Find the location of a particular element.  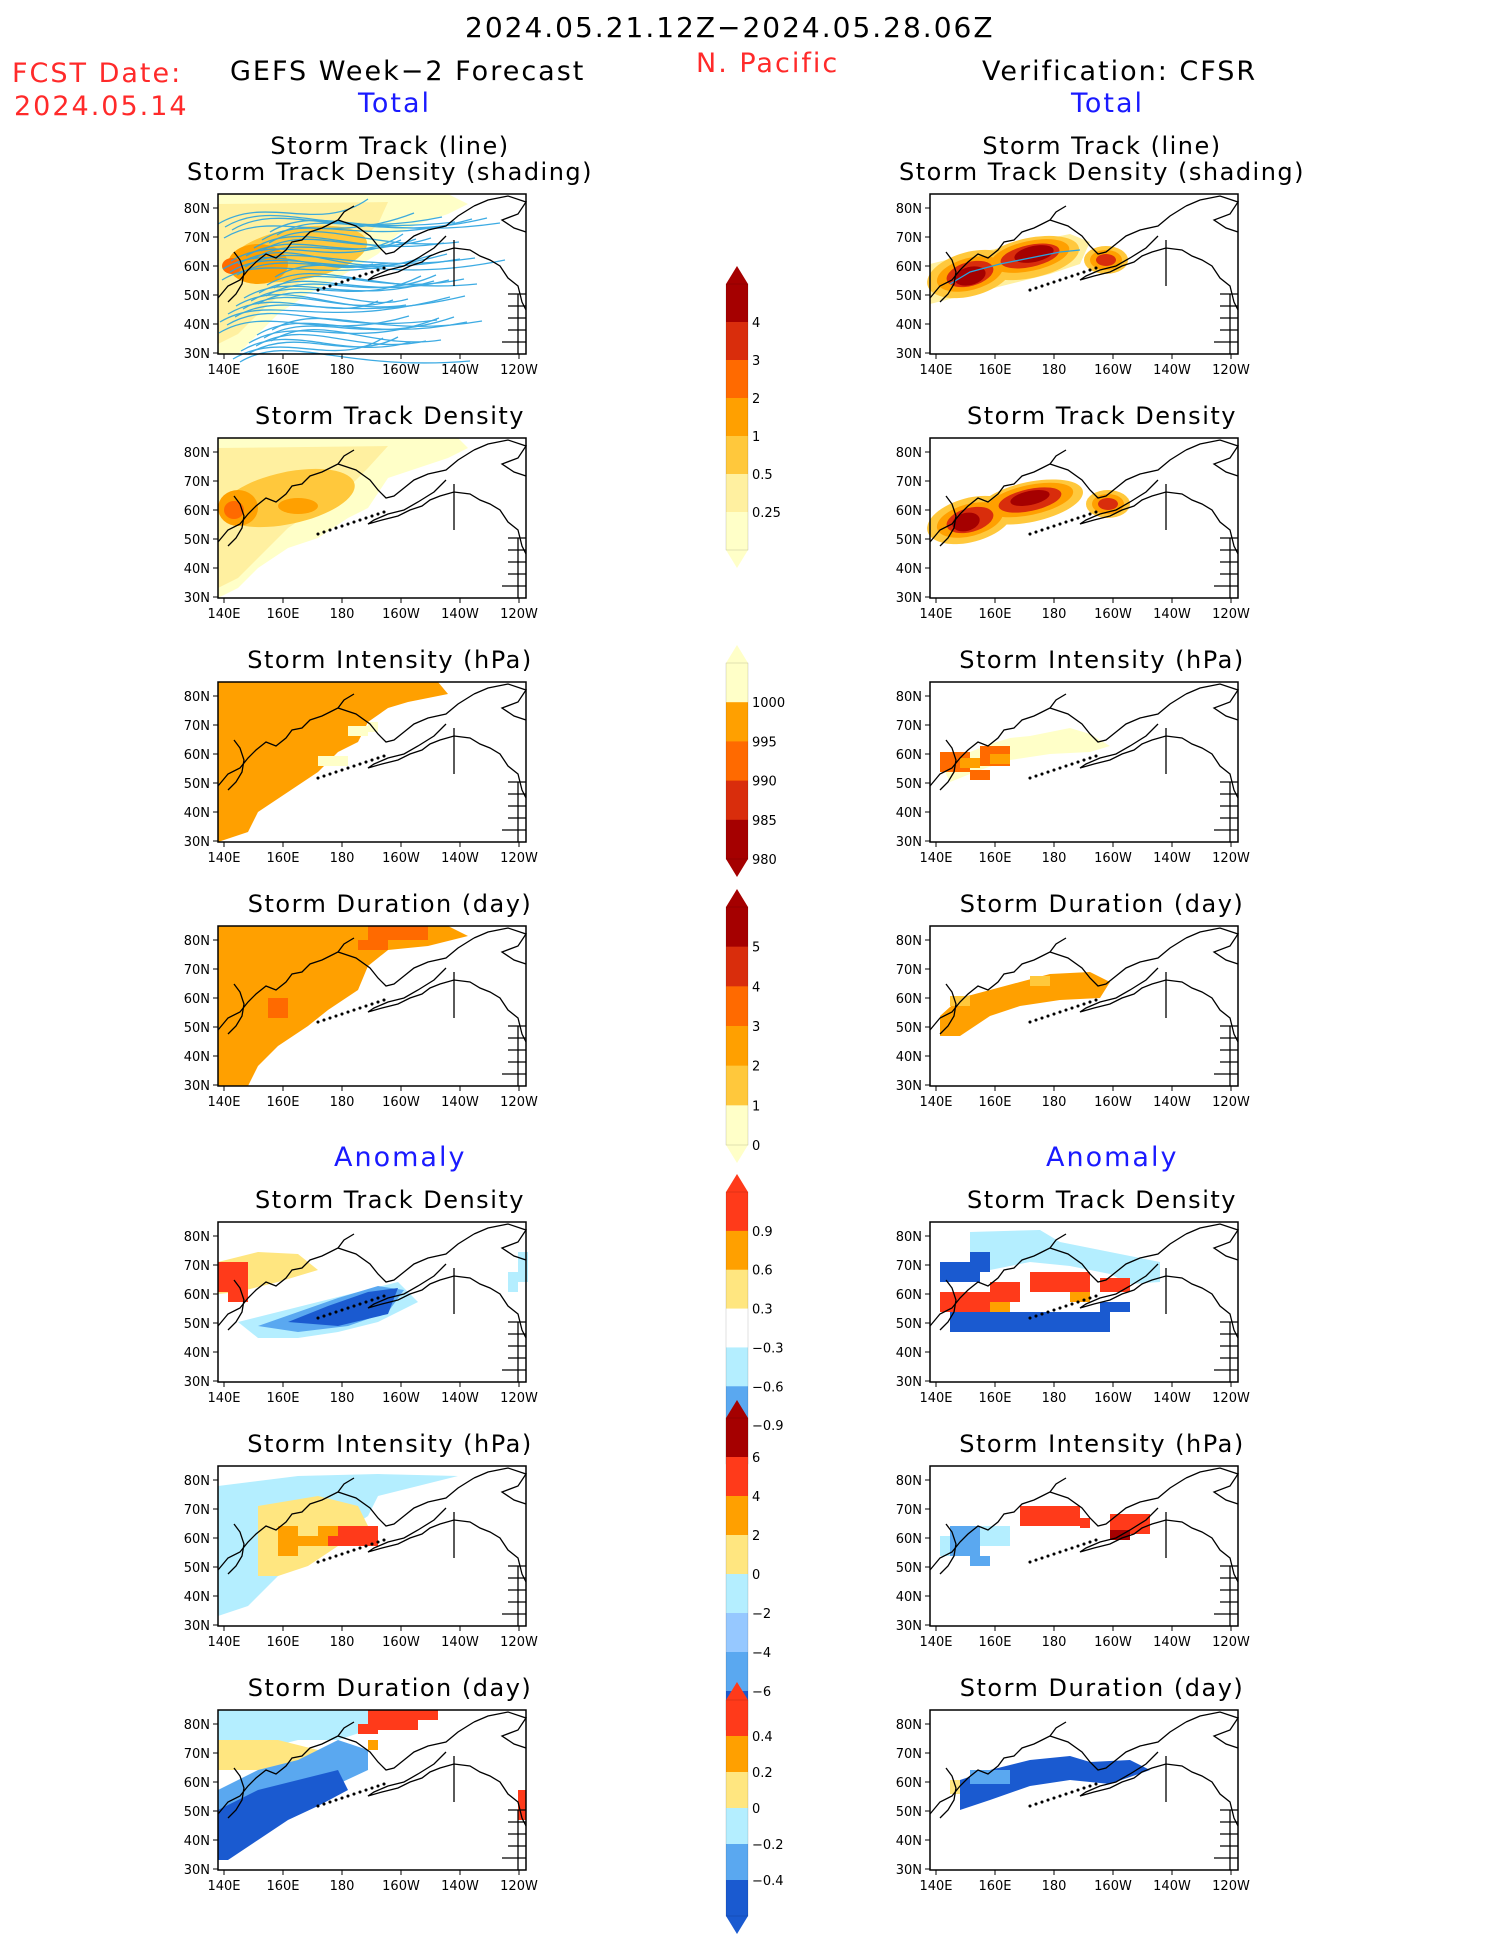

title-track-shading-left: Storm Track Density (shading) is located at coordinates (390, 172).